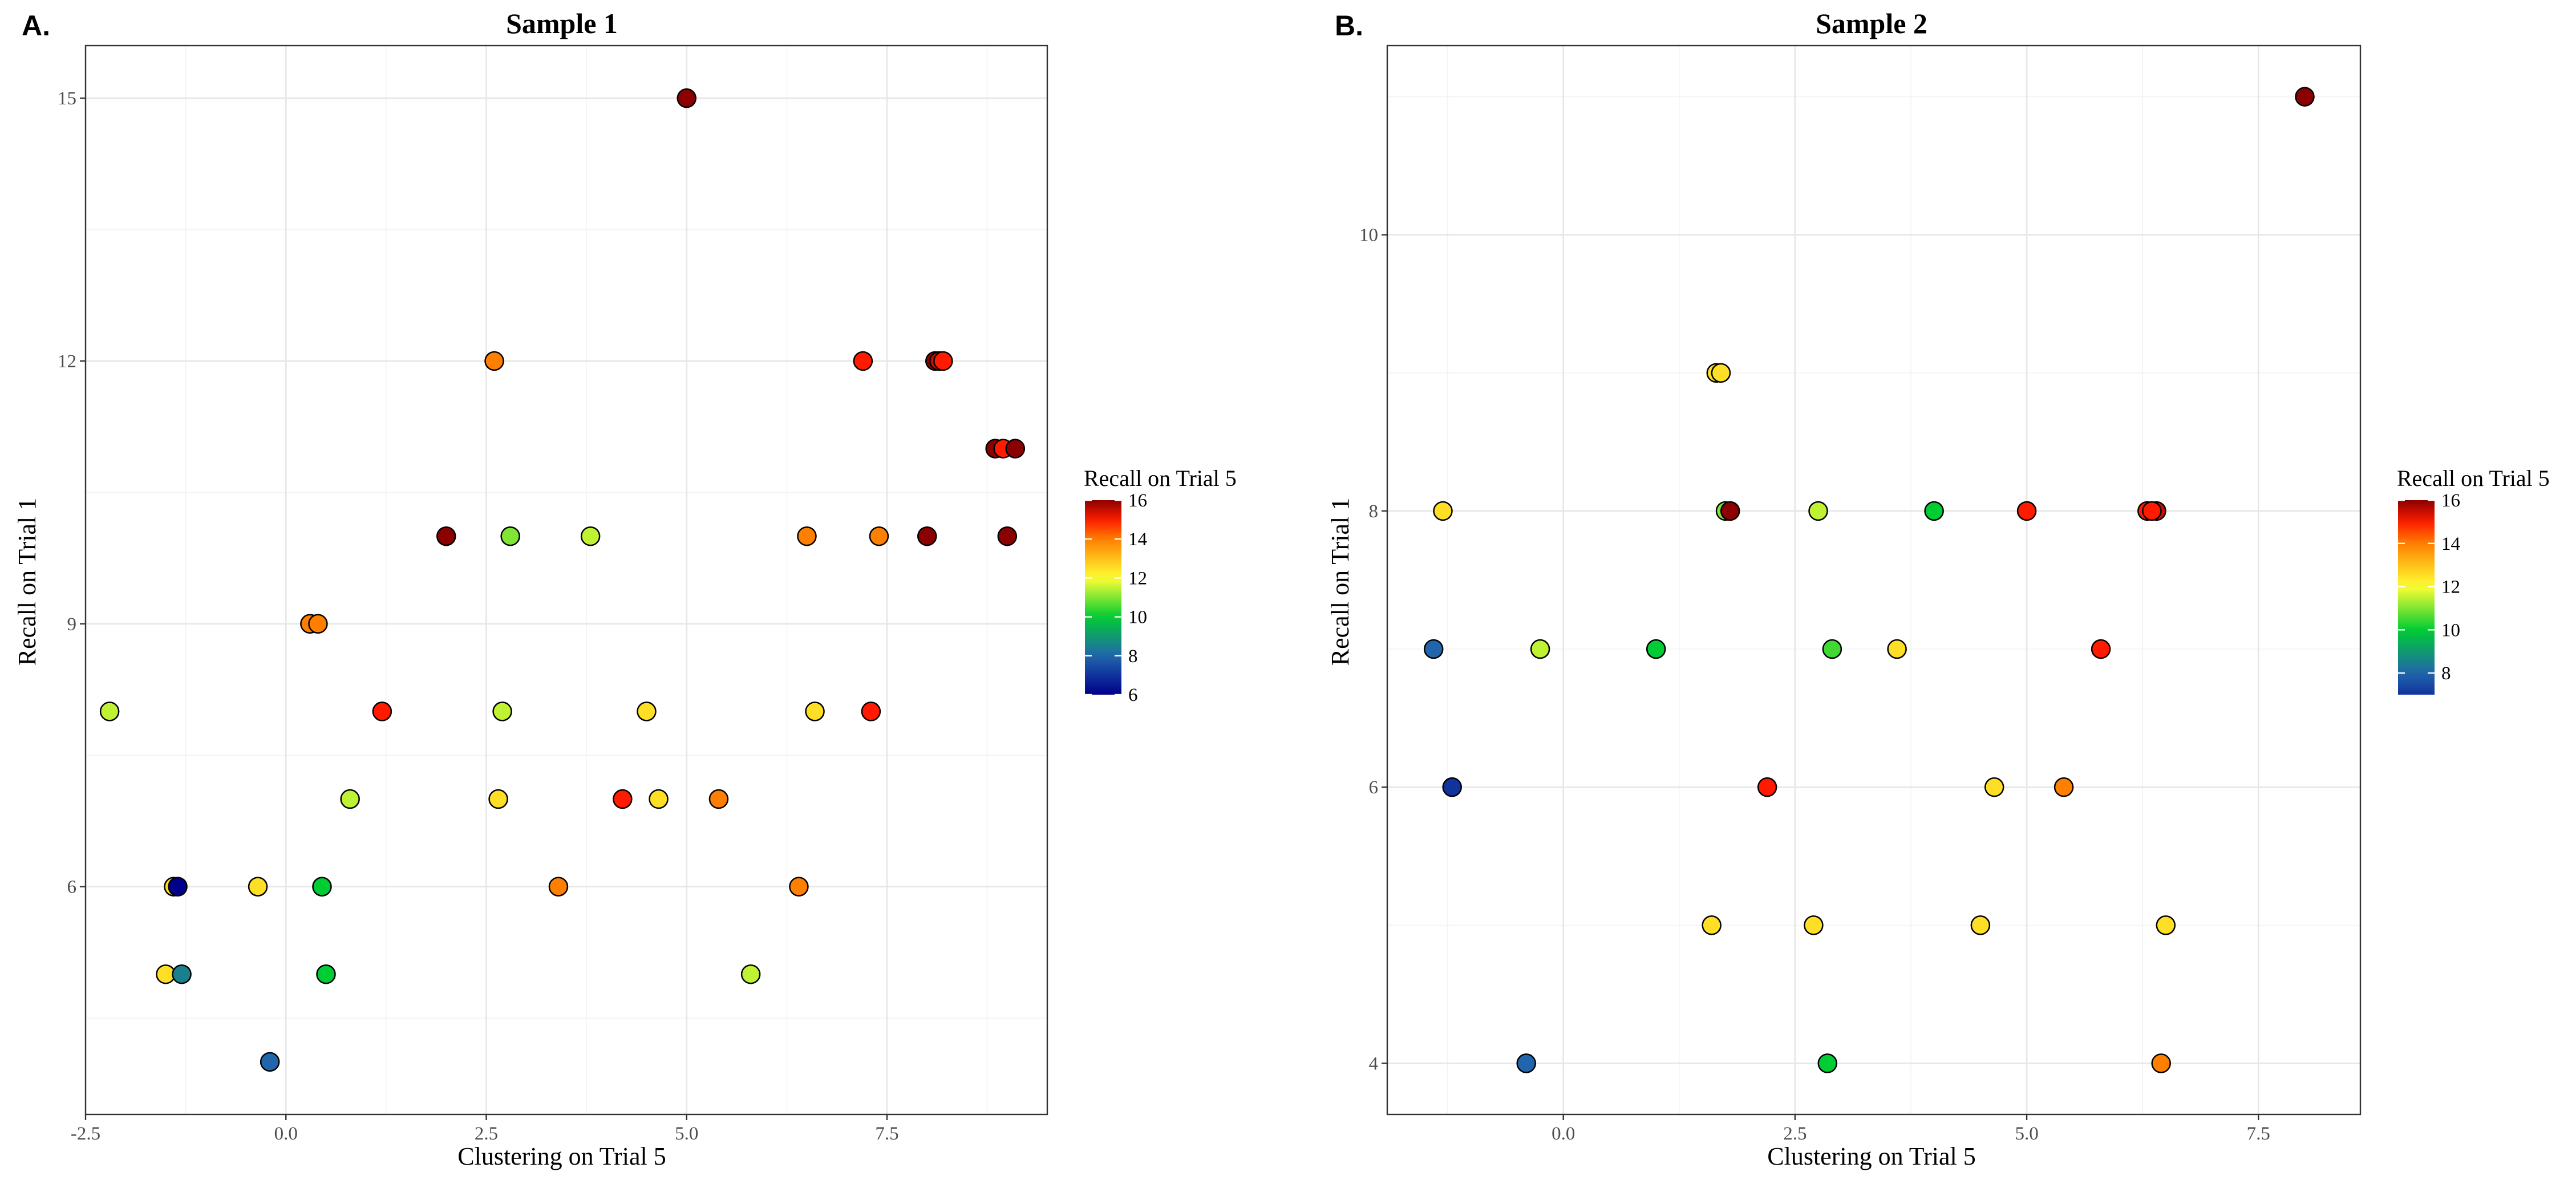 This screenshot has height=1184, width=2576. Describe the element at coordinates (2473, 580) in the screenshot. I see `panel-b-color-legend: Recall on Trial 5 8 10 12 14 16` at that location.